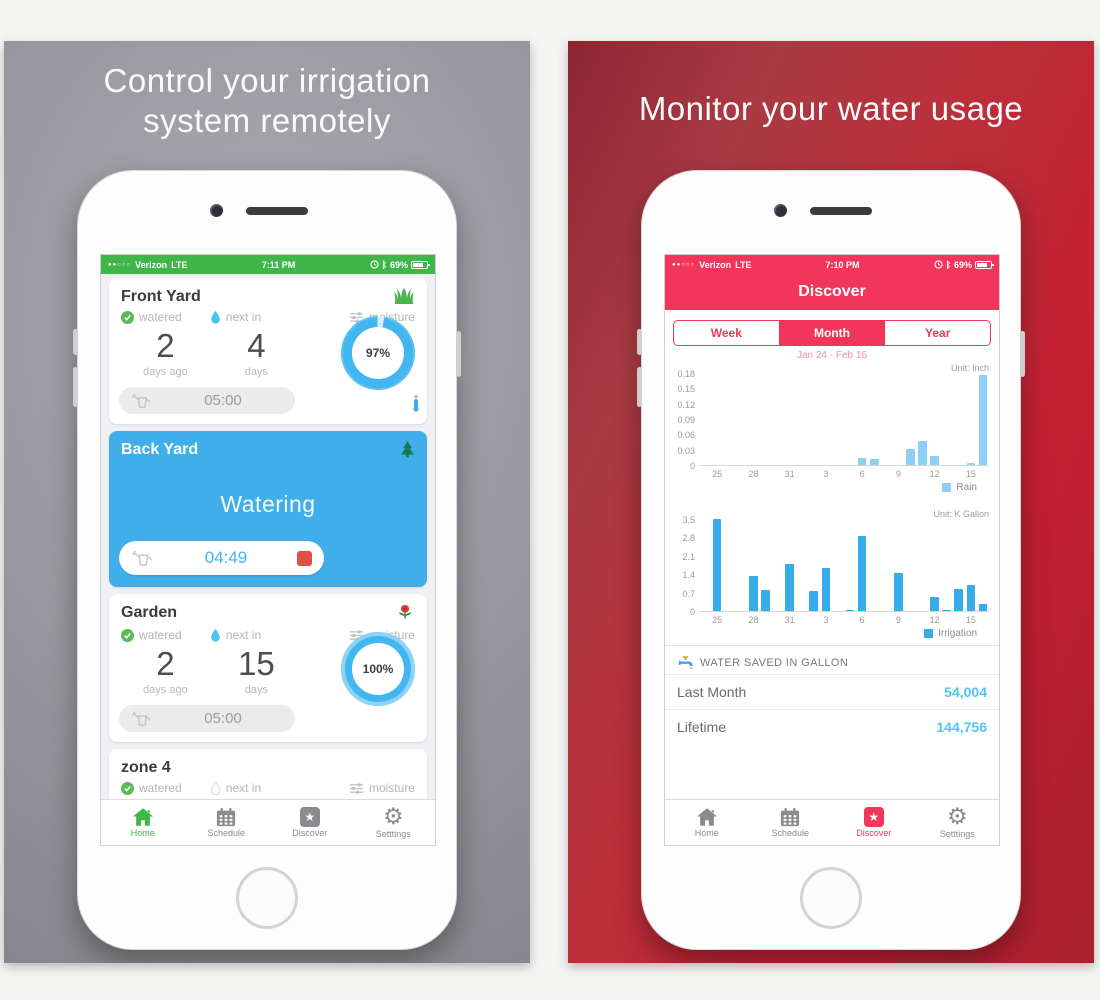 The image size is (1100, 1000). Describe the element at coordinates (268, 668) in the screenshot. I see `zone-card-garden: Garden watered next in` at that location.